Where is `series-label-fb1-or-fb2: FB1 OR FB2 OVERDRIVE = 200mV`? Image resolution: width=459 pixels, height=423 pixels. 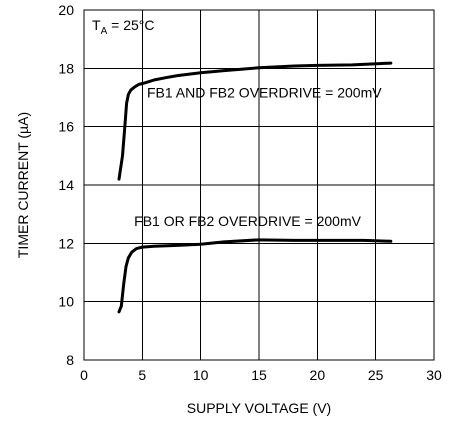 series-label-fb1-or-fb2: FB1 OR FB2 OVERDRIVE = 200mV is located at coordinates (247, 221).